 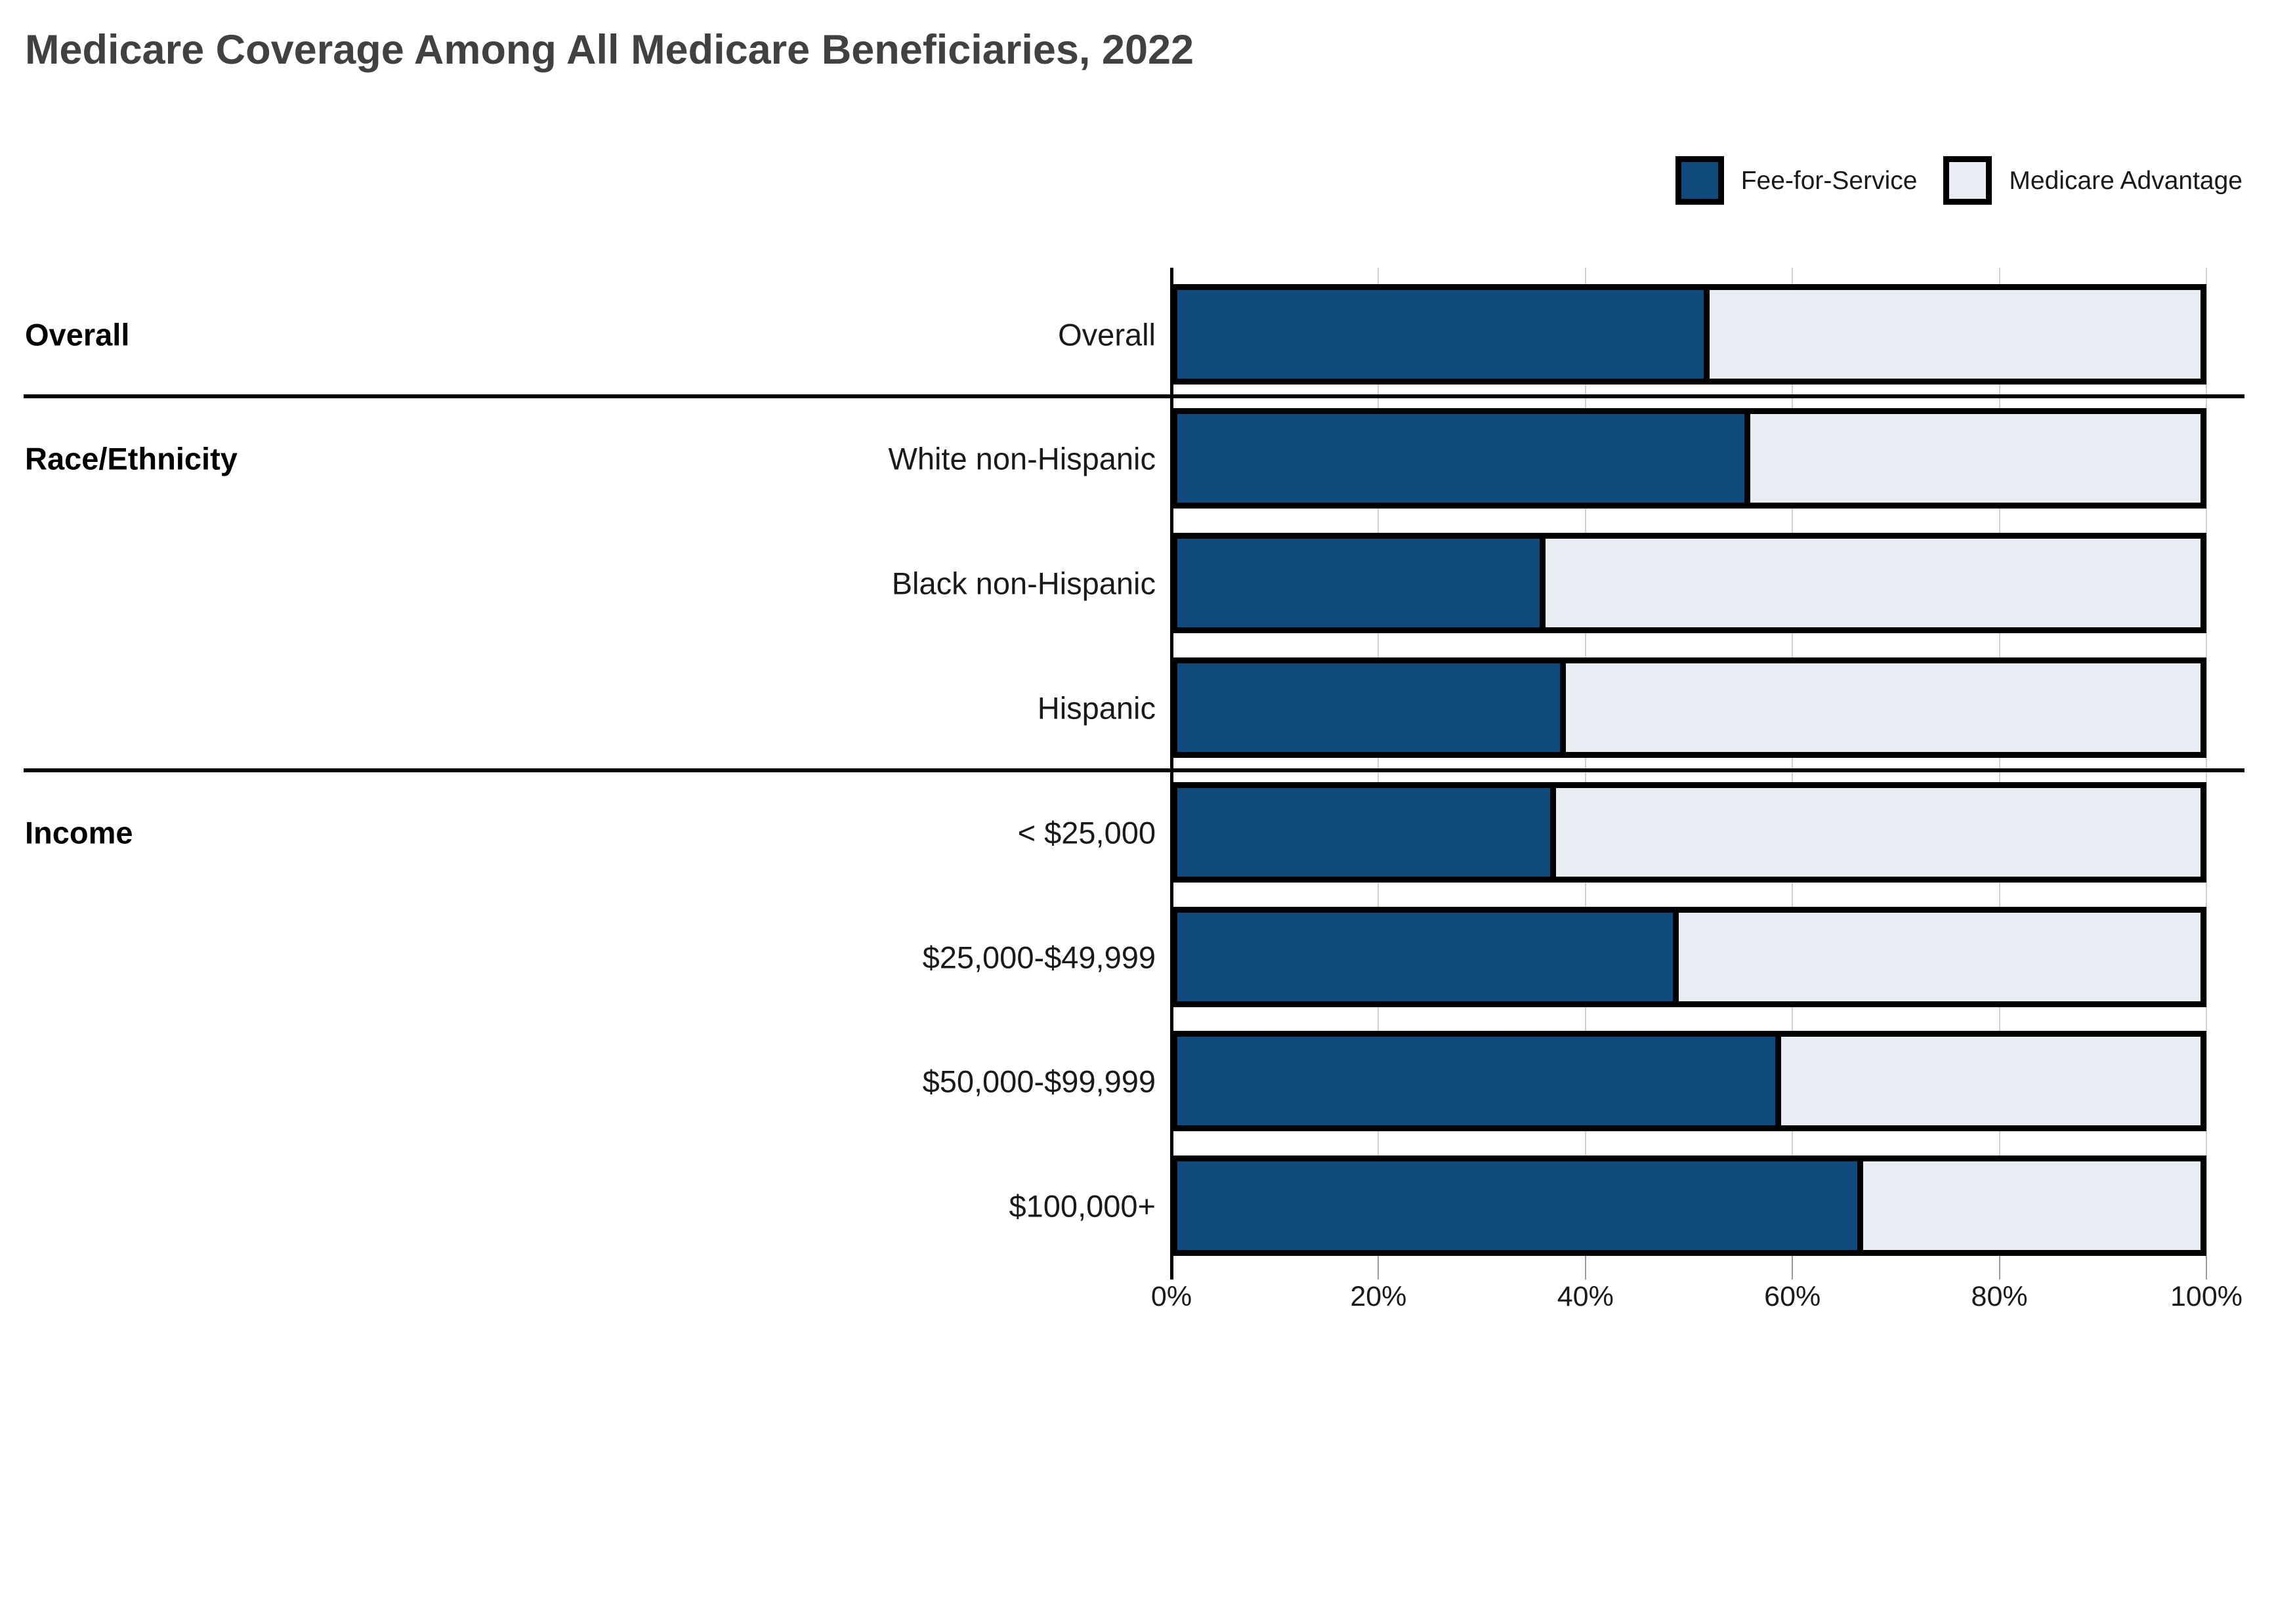 What do you see at coordinates (1829, 180) in the screenshot?
I see `legend-label: Fee-for-Service` at bounding box center [1829, 180].